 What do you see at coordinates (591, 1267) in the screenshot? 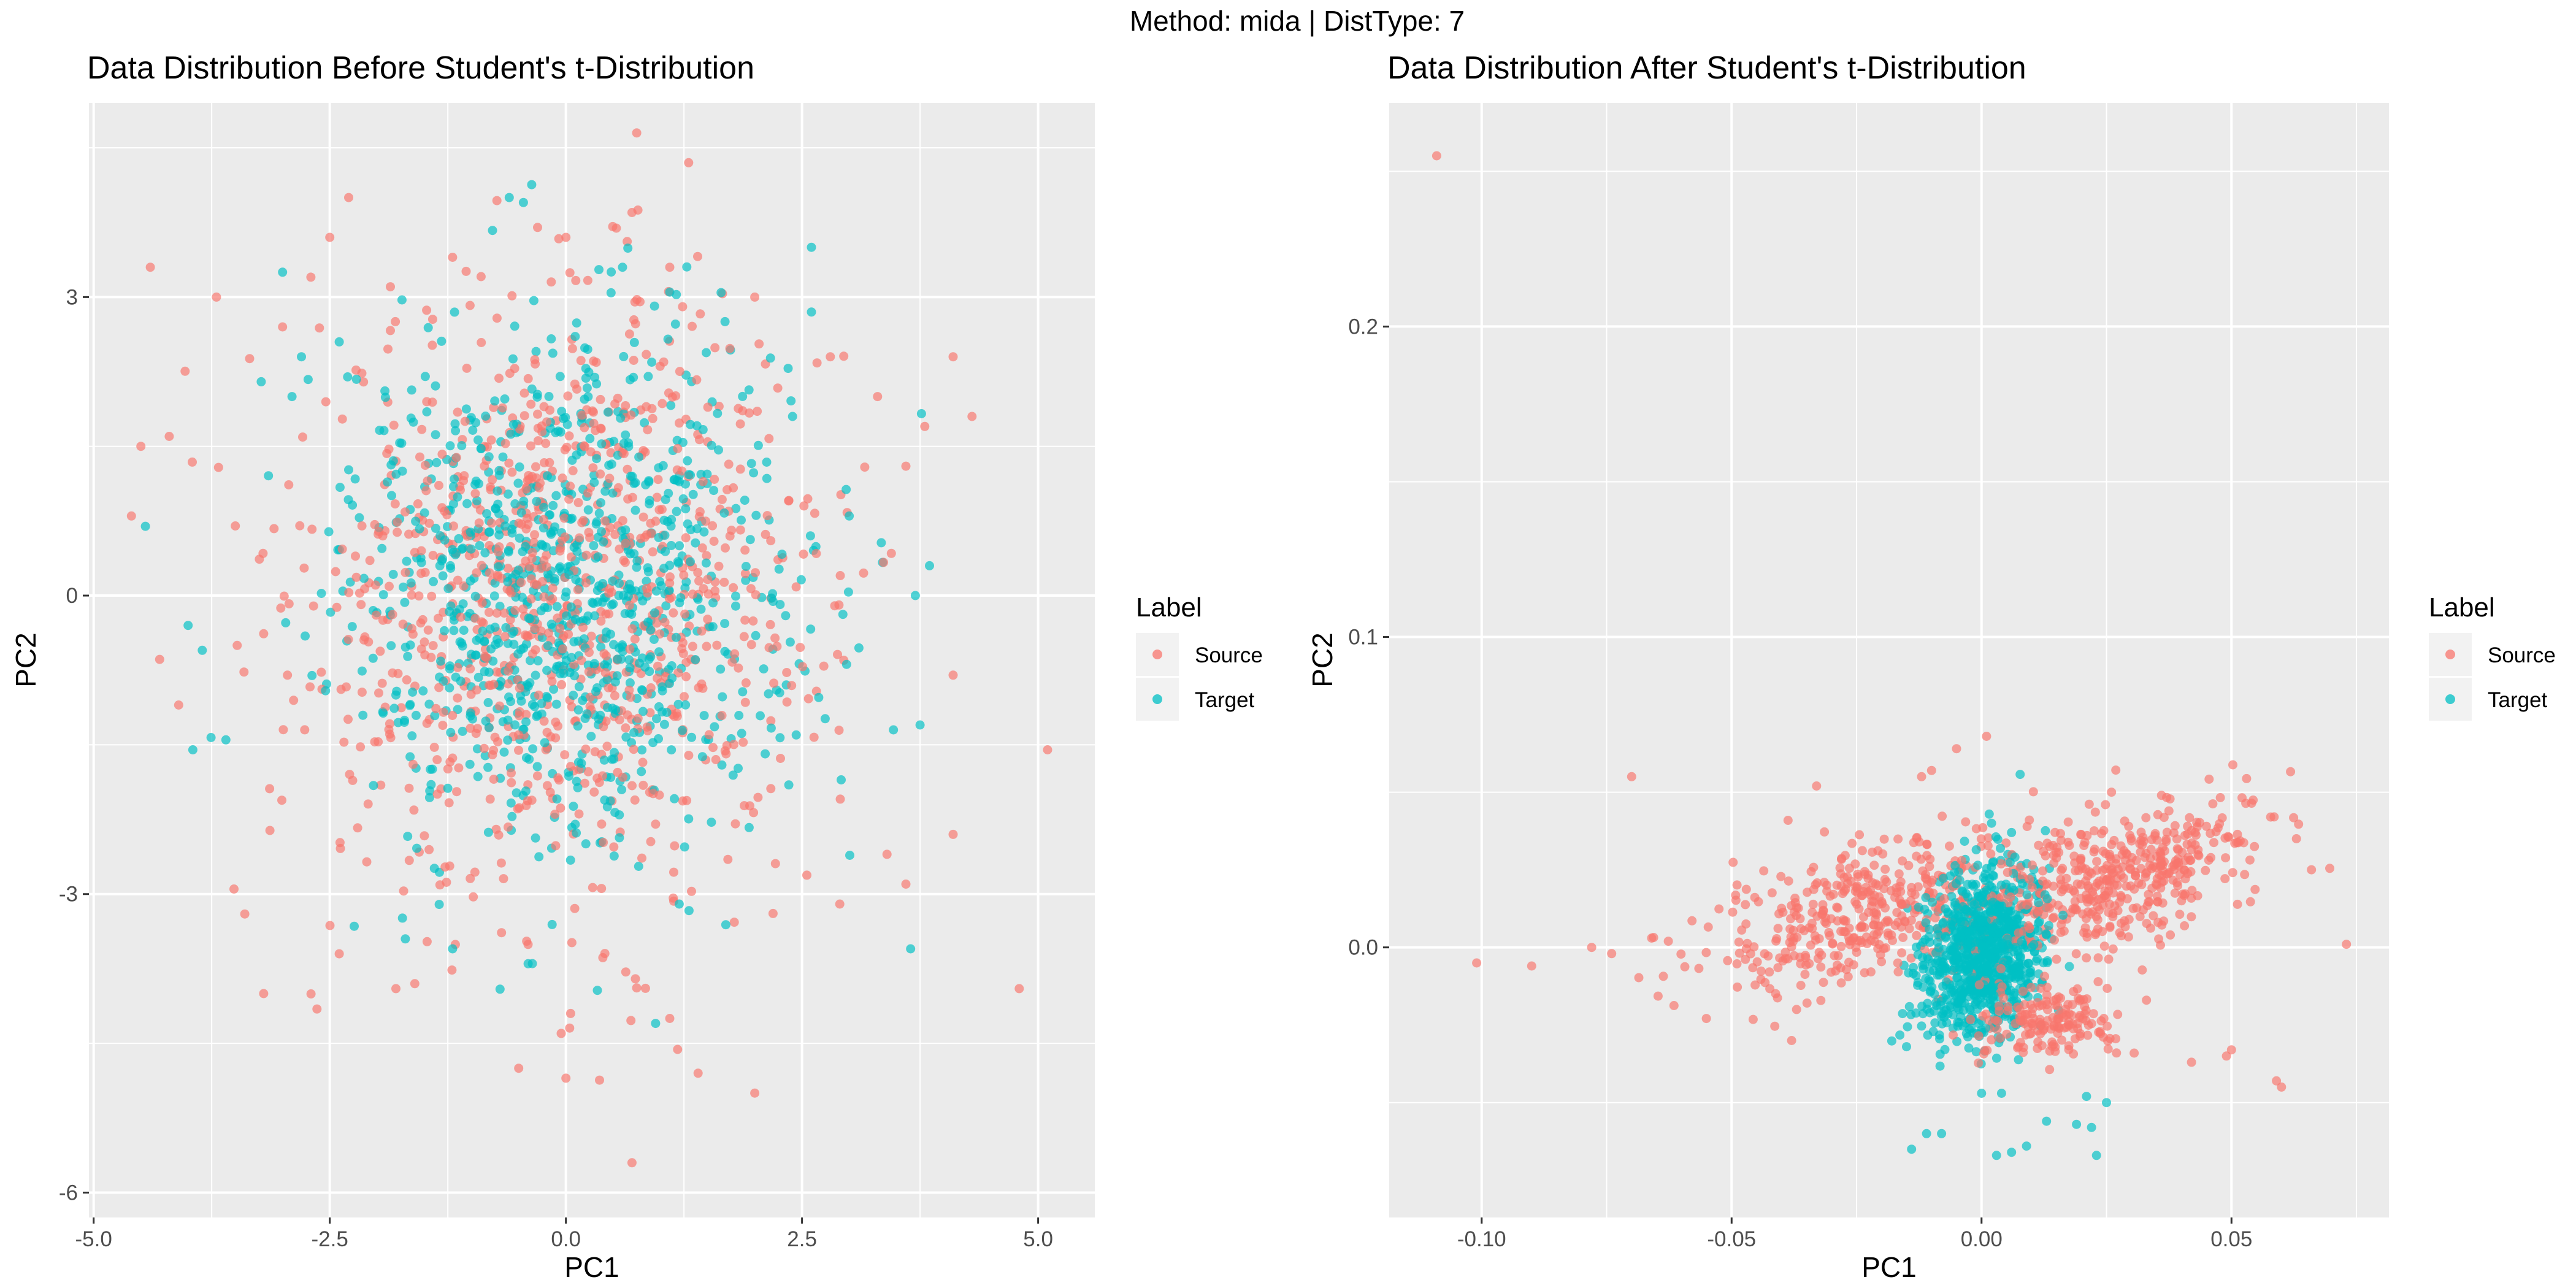
I see `panel-before-x-axis-title: PC1` at bounding box center [591, 1267].